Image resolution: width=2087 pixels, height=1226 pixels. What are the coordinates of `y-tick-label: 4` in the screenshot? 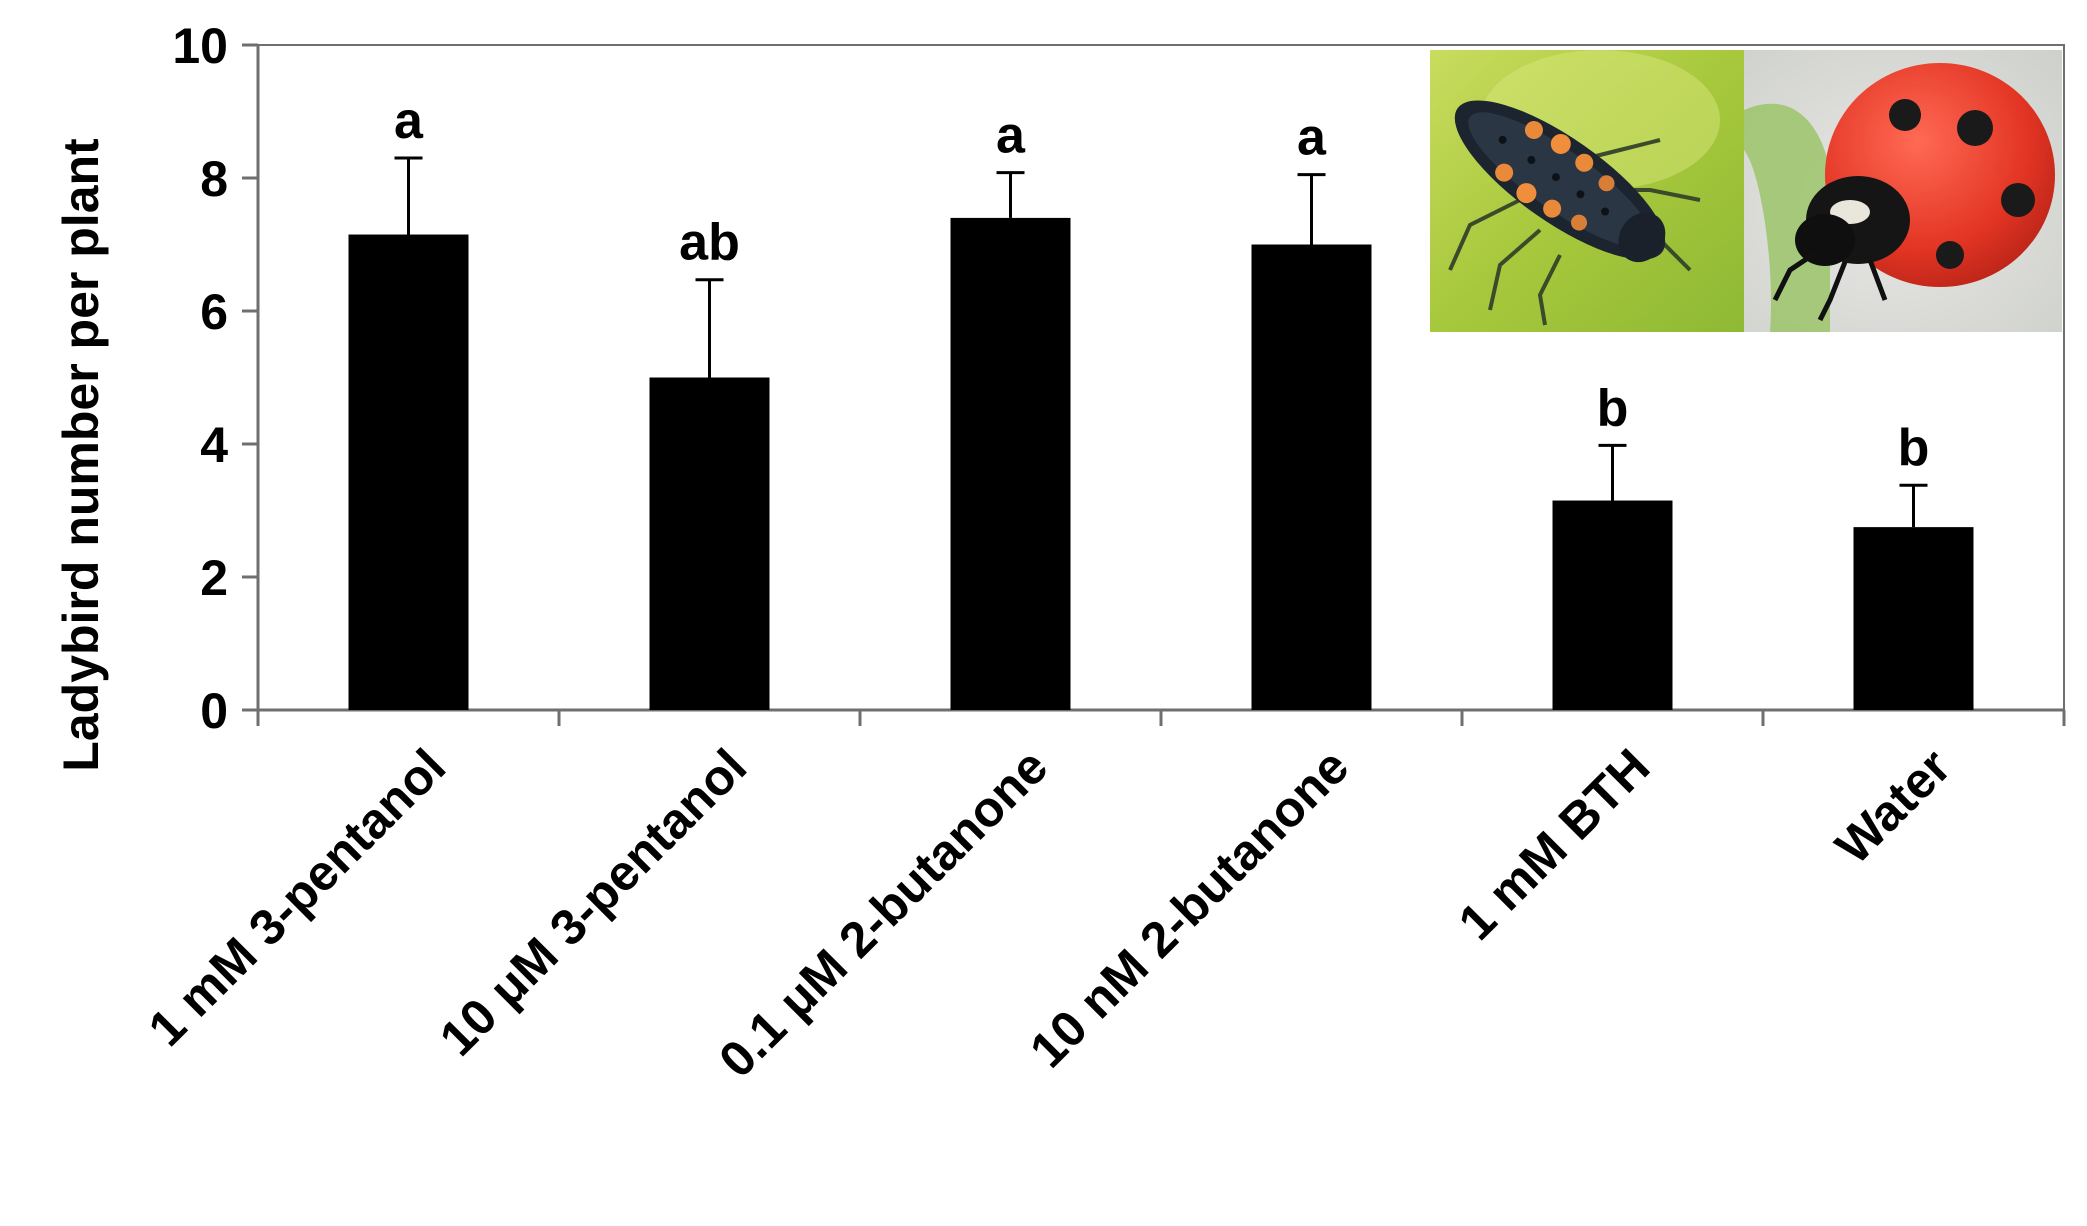 It's located at (214, 445).